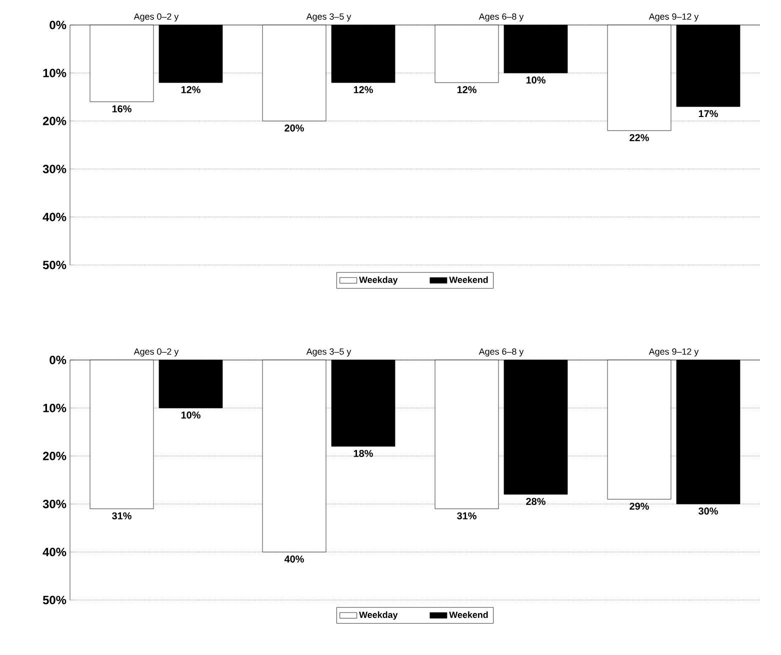 The height and width of the screenshot is (655, 781). Describe the element at coordinates (708, 114) in the screenshot. I see `data-label: 17%` at that location.